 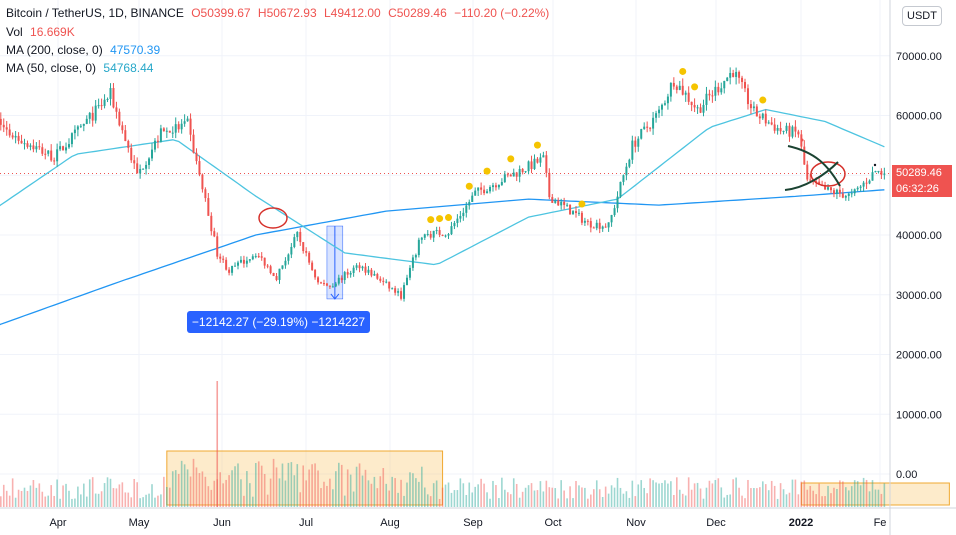 I want to click on symbol-title: Bitcoin / TetherUS, 1D, BINANCE, so click(x=95, y=13).